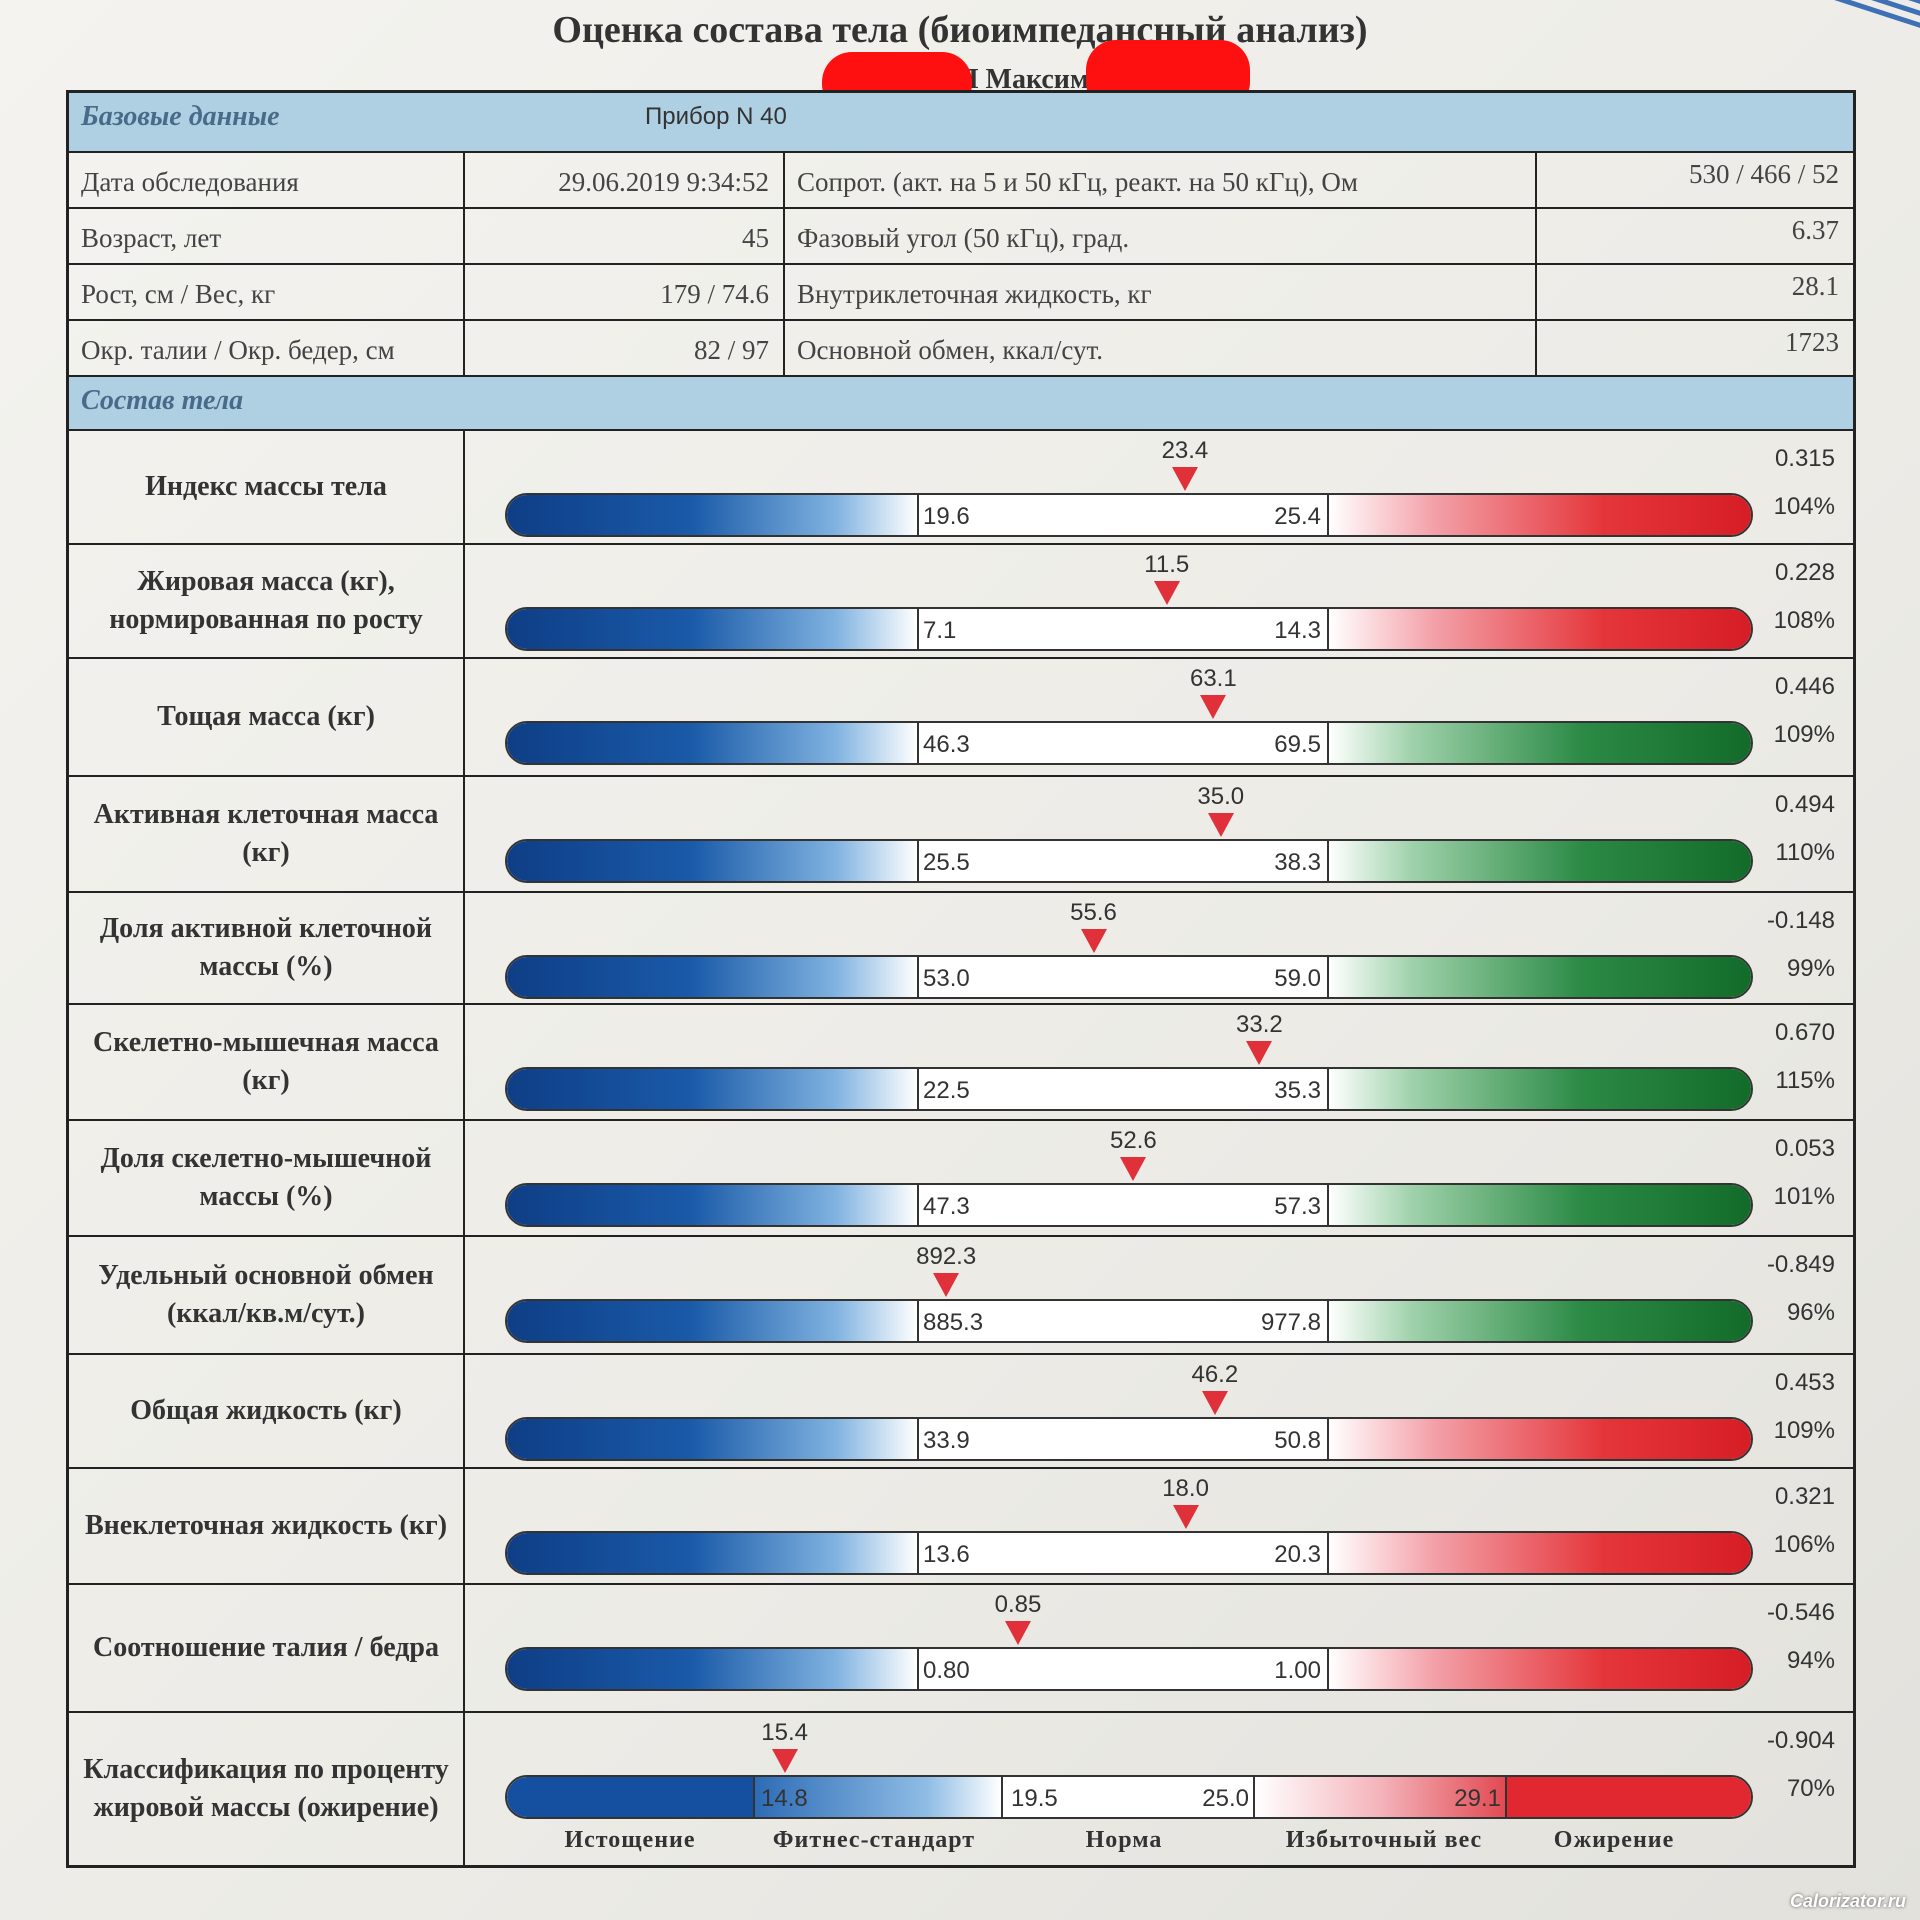 This screenshot has height=1920, width=1920. What do you see at coordinates (1810, 1660) in the screenshot?
I see `percent-of-norm: 94%` at bounding box center [1810, 1660].